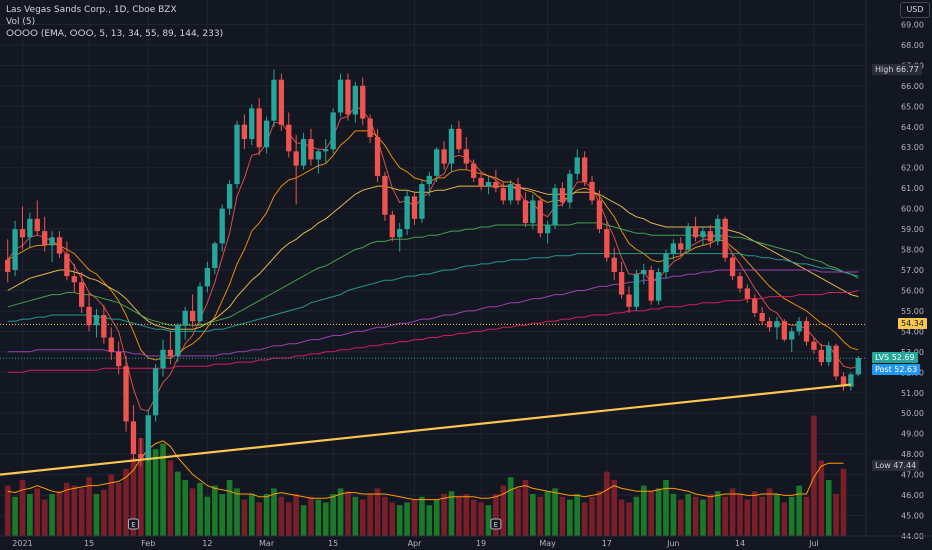 The width and height of the screenshot is (932, 550). Describe the element at coordinates (267, 543) in the screenshot. I see `x-tick-label: Mar` at that location.